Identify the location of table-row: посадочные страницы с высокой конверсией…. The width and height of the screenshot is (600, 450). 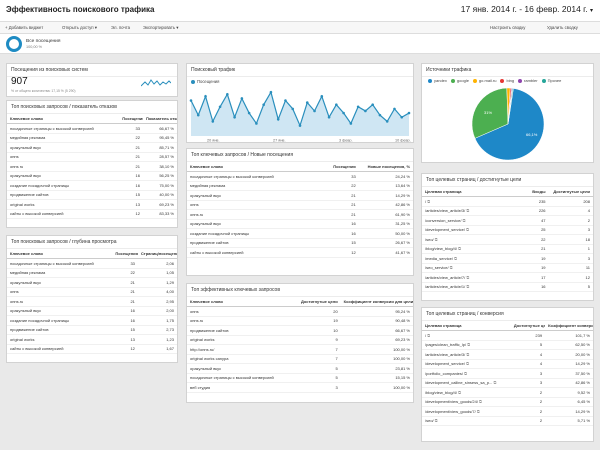
(300, 378).